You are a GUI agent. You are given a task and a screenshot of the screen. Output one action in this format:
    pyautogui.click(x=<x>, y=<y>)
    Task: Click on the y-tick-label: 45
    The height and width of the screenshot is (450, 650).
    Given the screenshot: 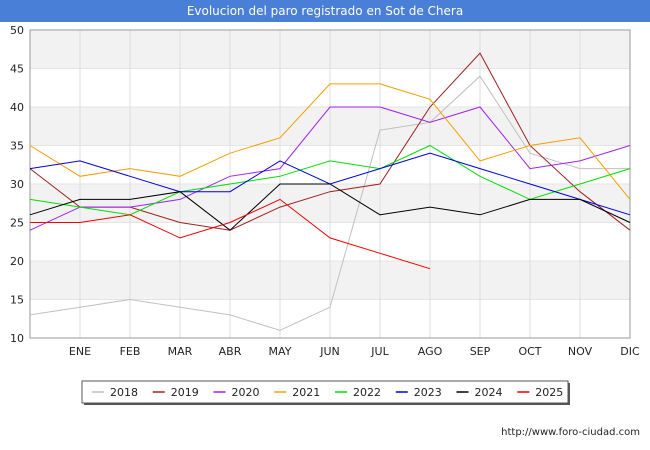 What is the action you would take?
    pyautogui.click(x=17, y=69)
    